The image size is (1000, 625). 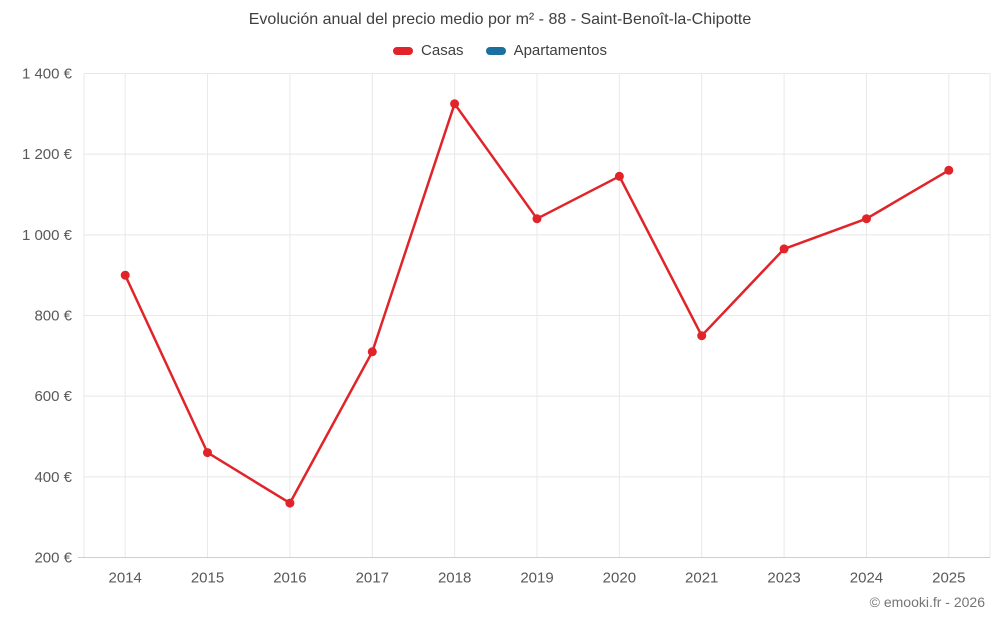 What do you see at coordinates (290, 503) in the screenshot?
I see `data-point-casas-2016` at bounding box center [290, 503].